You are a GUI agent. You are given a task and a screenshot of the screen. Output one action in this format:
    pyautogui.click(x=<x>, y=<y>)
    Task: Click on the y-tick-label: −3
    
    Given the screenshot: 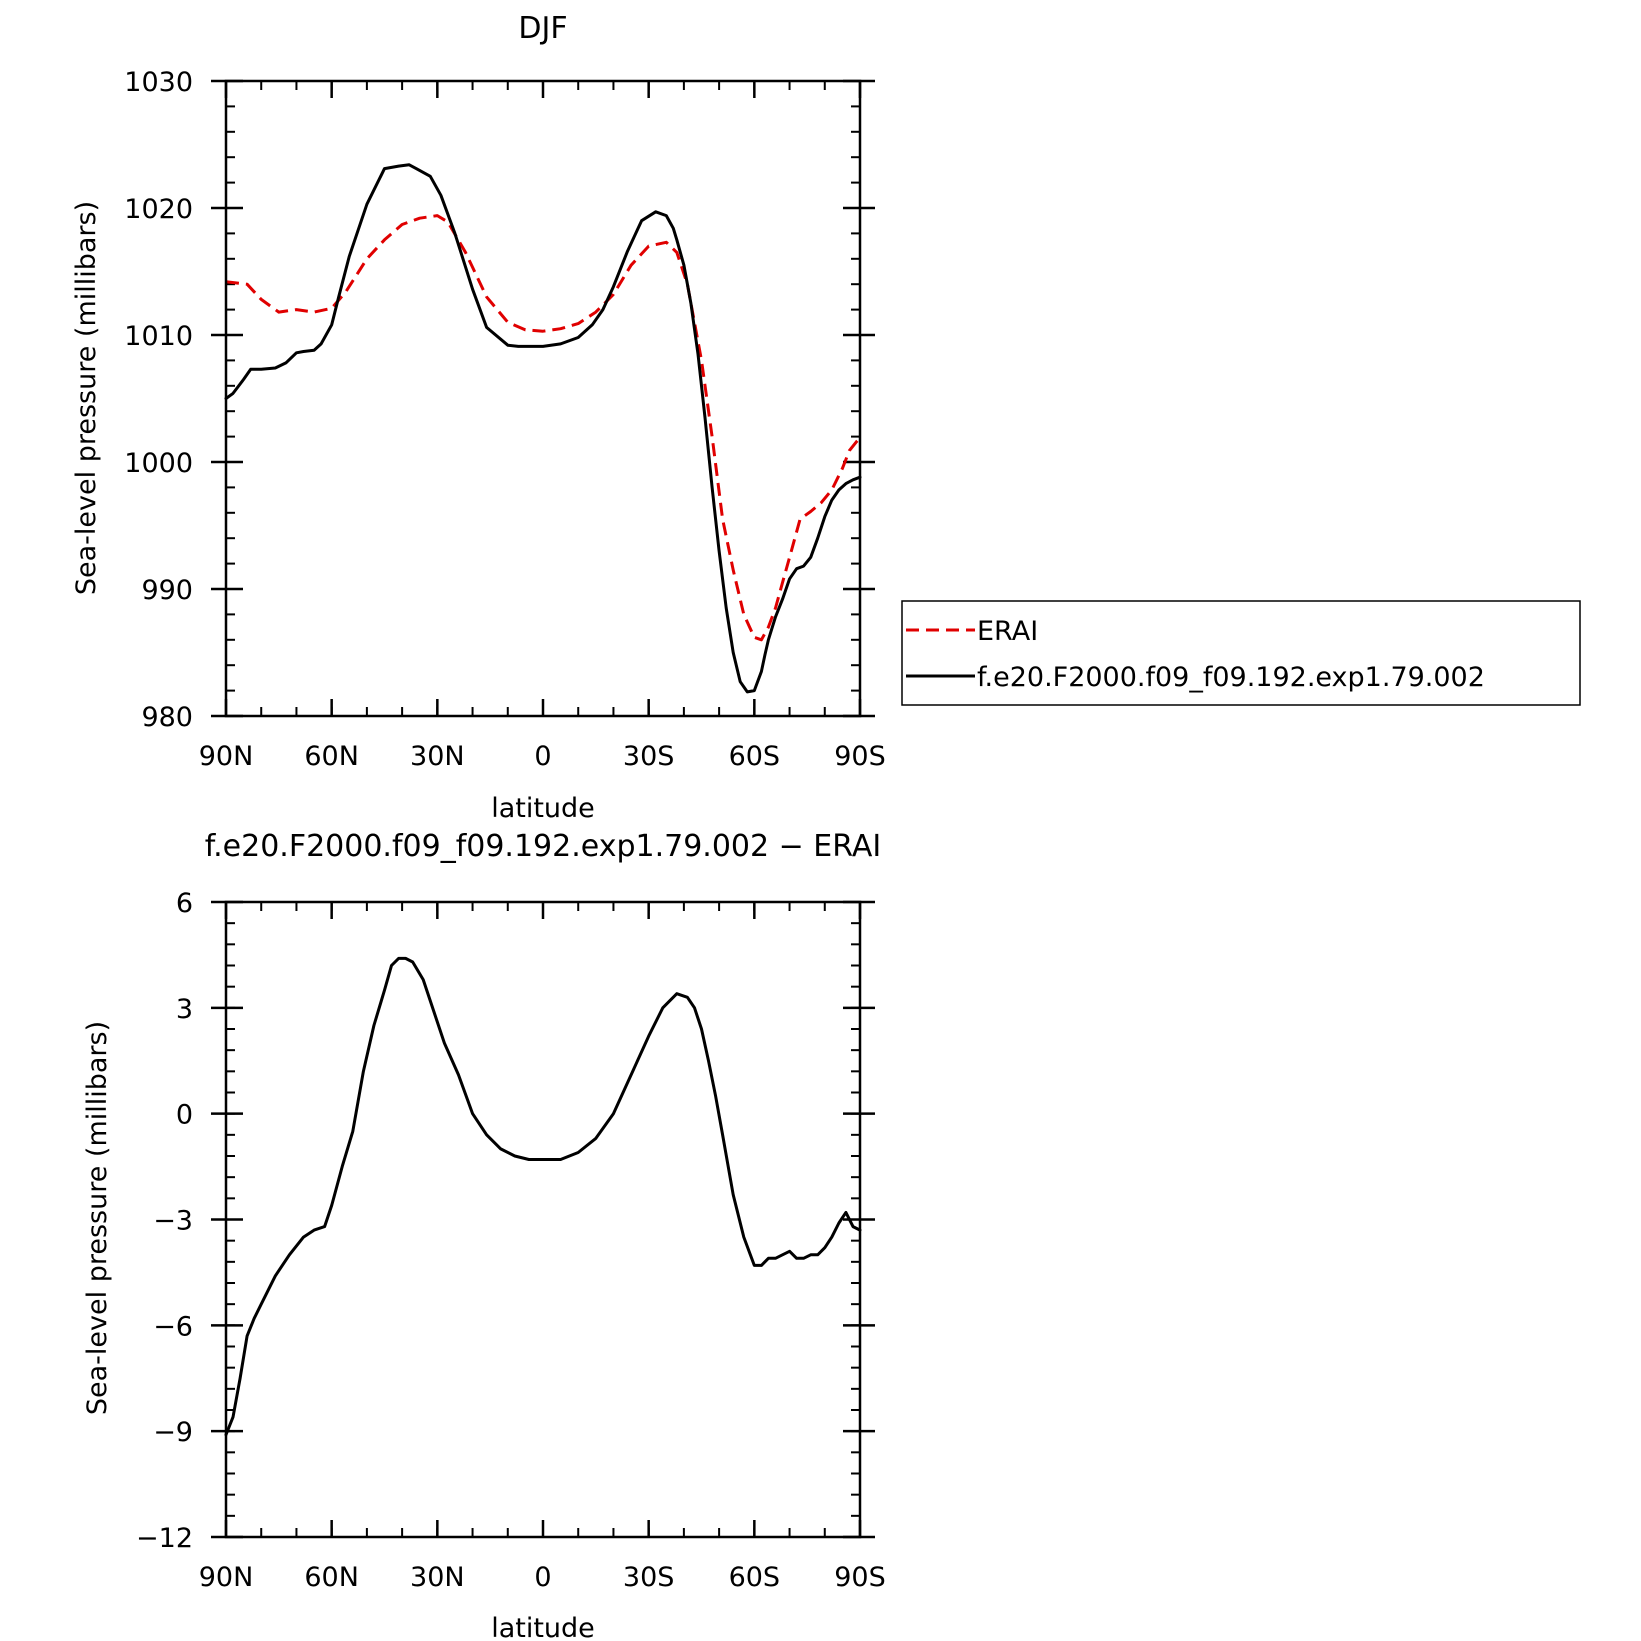 What is the action you would take?
    pyautogui.click(x=173, y=1221)
    